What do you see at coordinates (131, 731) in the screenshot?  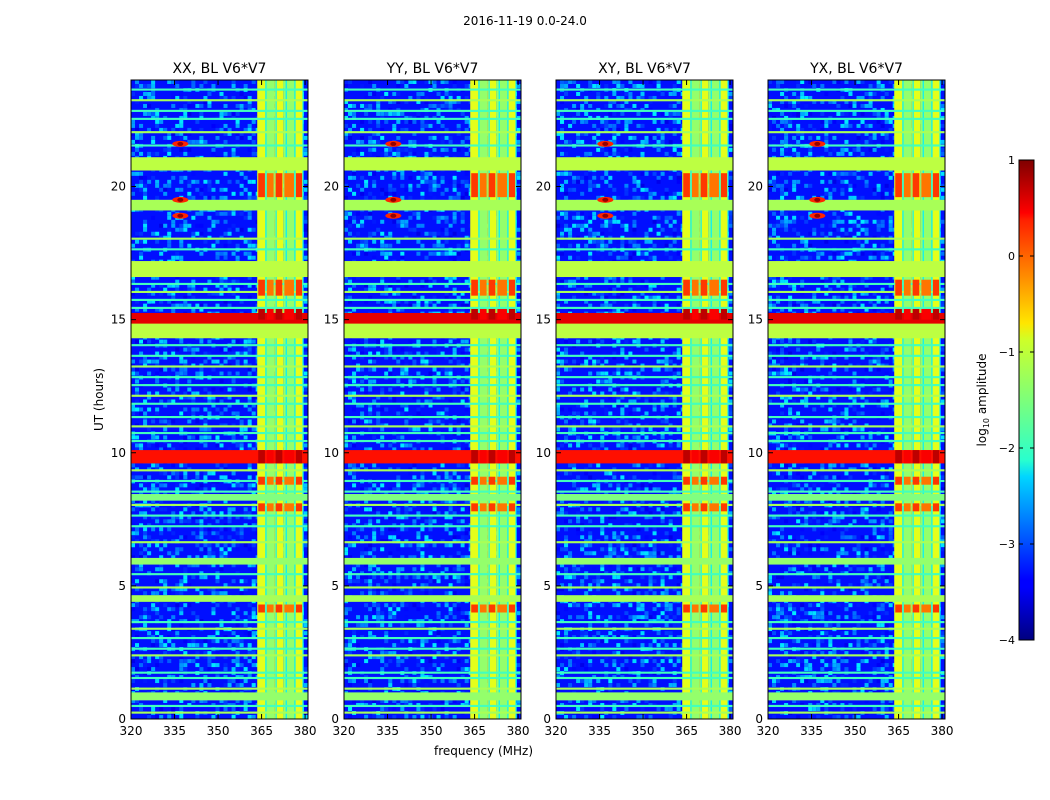 I see `x-tick-label: 320` at bounding box center [131, 731].